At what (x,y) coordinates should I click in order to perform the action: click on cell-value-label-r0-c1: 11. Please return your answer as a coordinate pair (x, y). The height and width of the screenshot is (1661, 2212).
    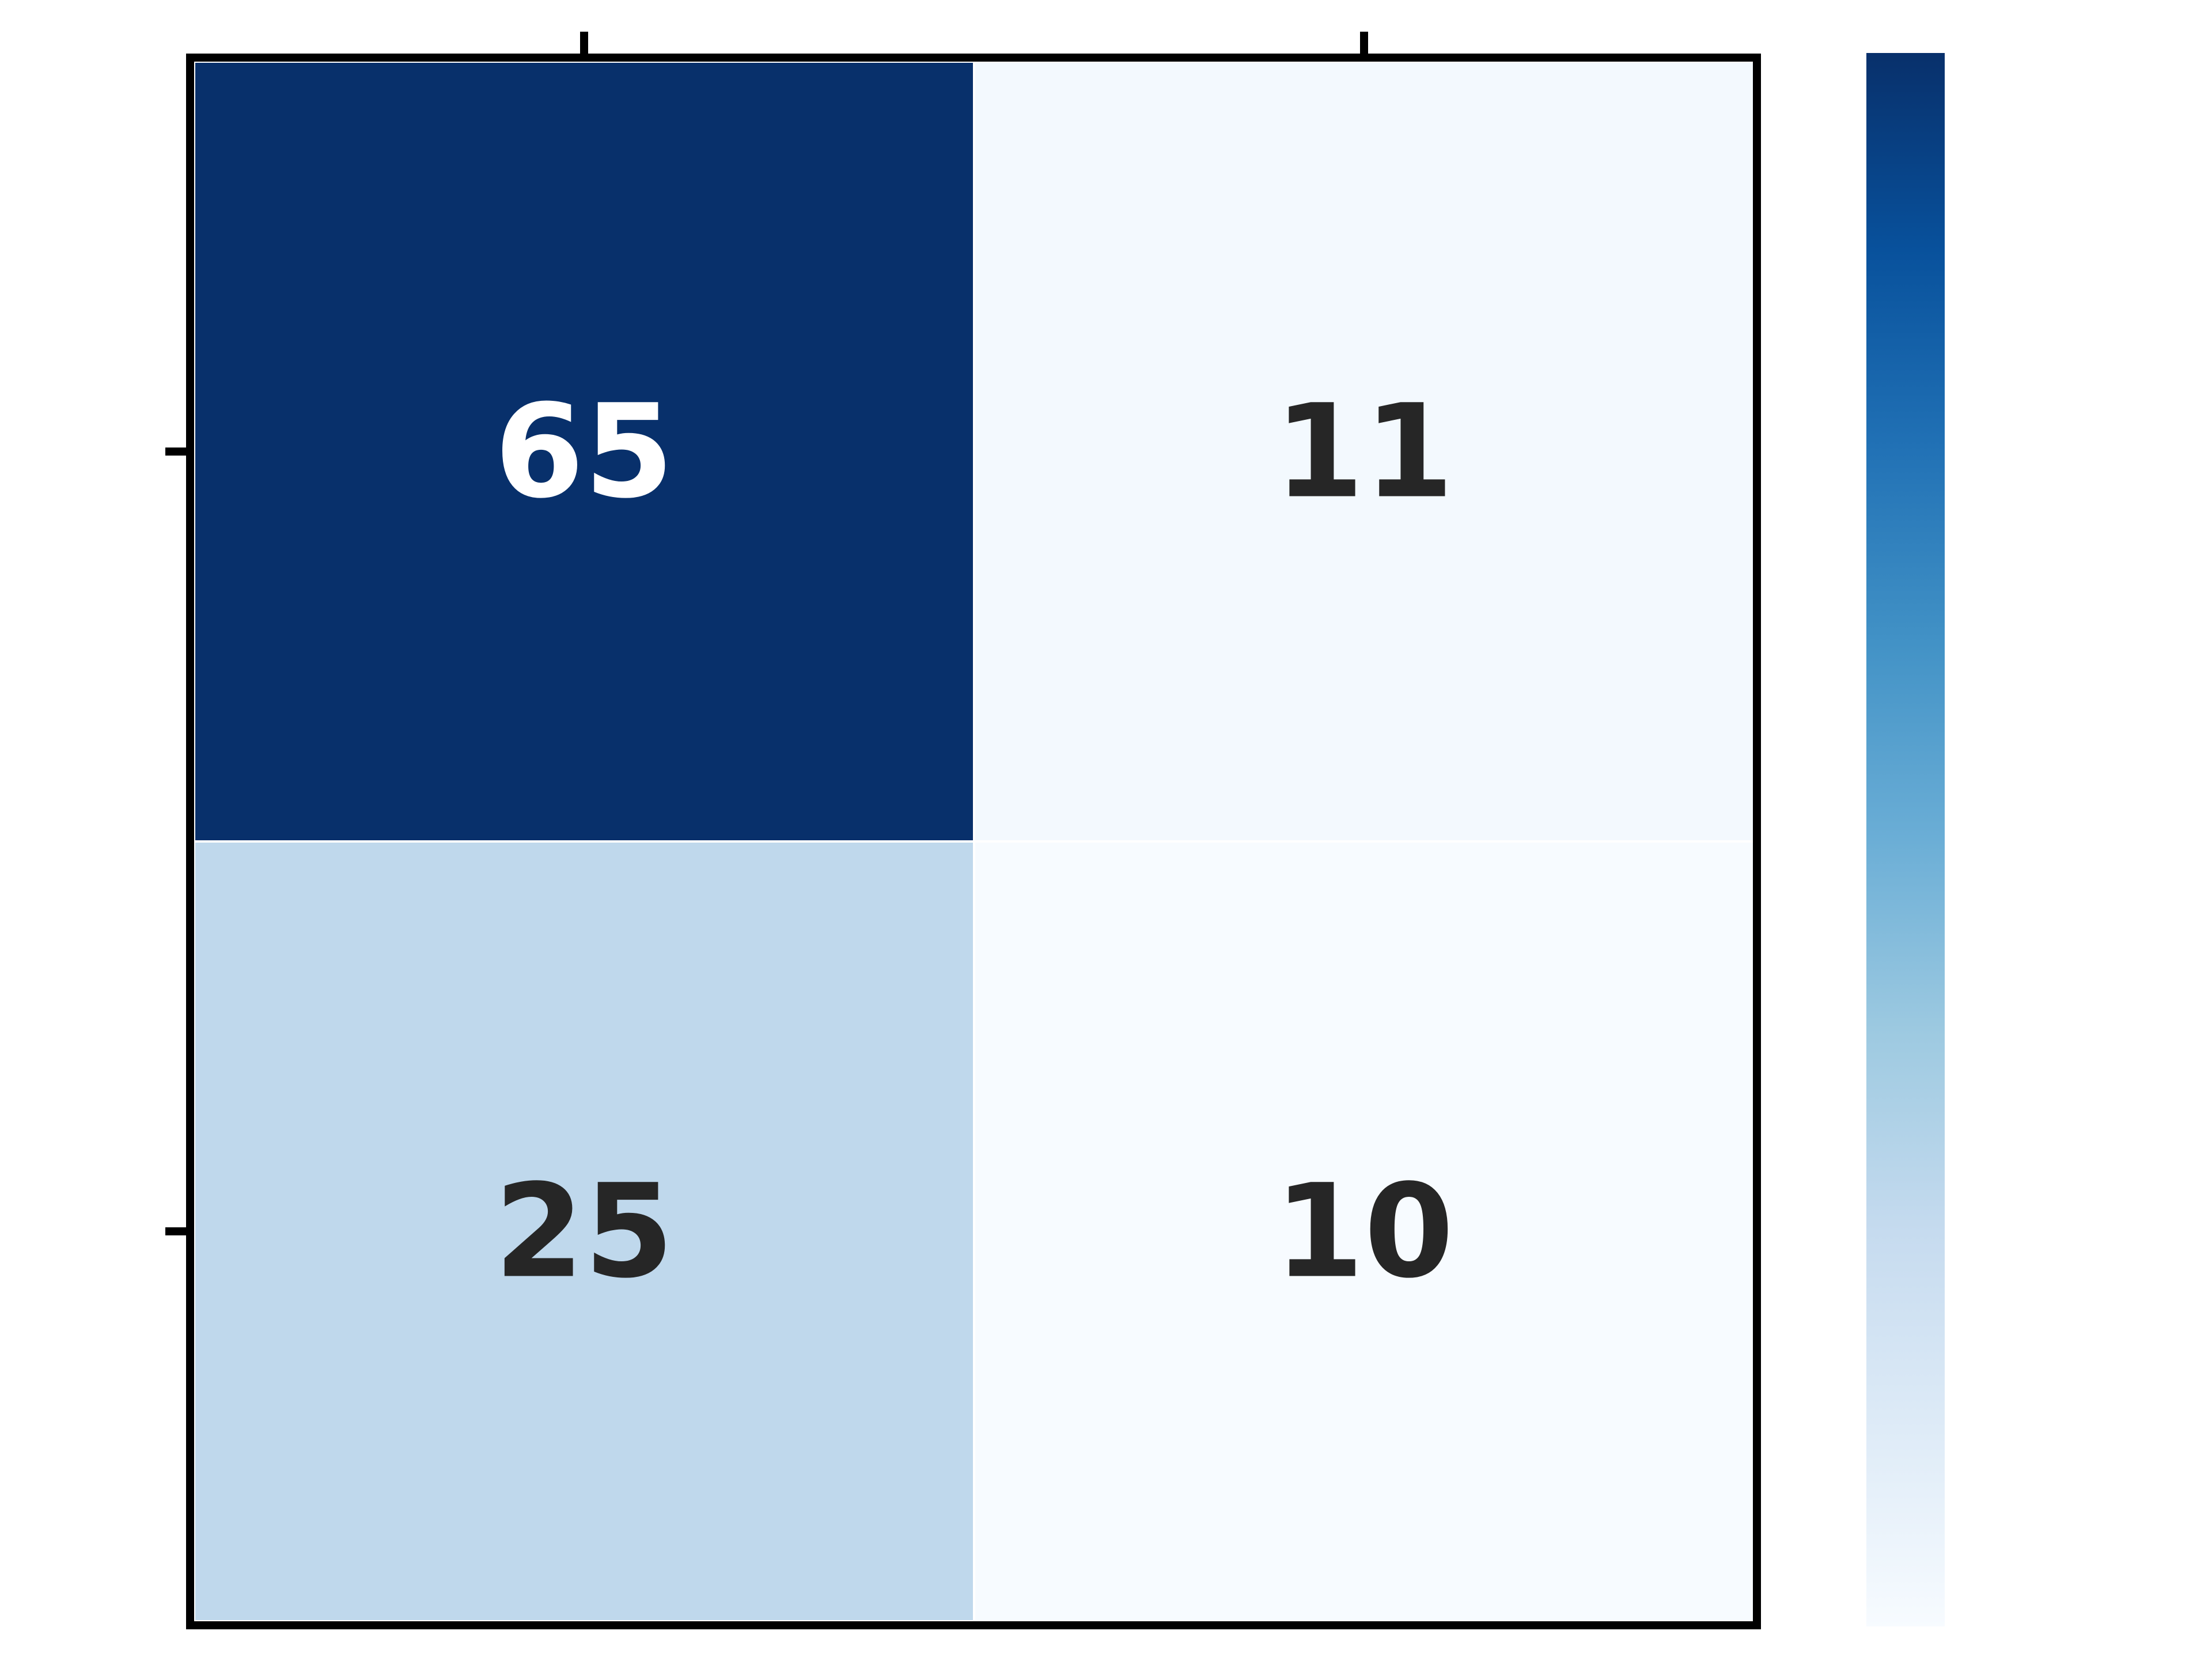
    Looking at the image, I should click on (1364, 452).